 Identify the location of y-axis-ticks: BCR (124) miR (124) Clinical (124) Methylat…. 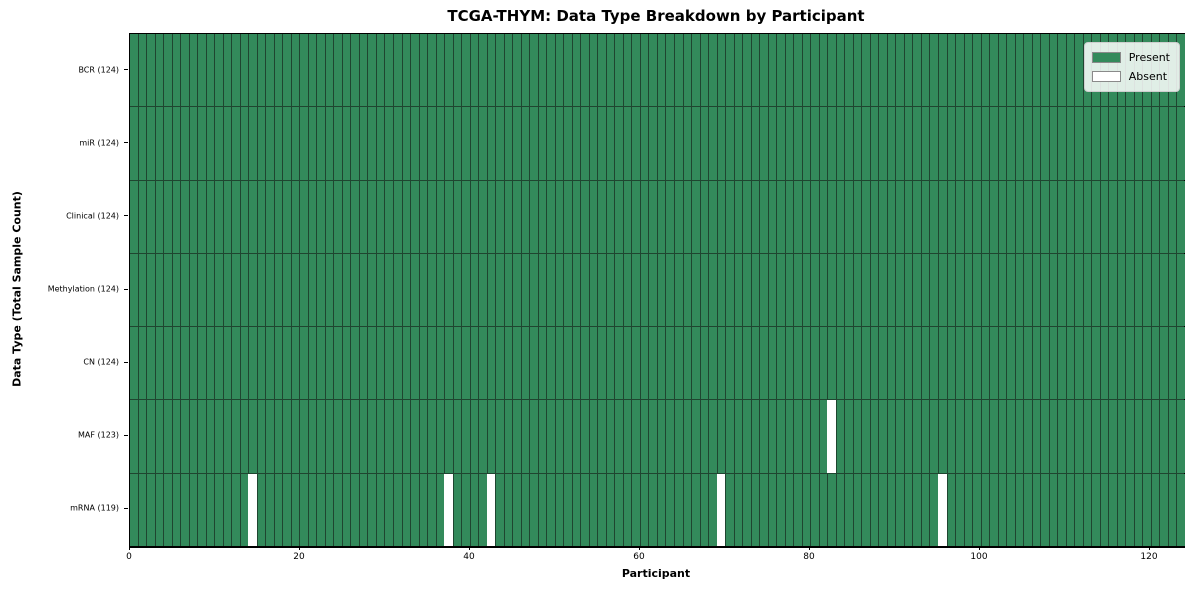
(64, 289).